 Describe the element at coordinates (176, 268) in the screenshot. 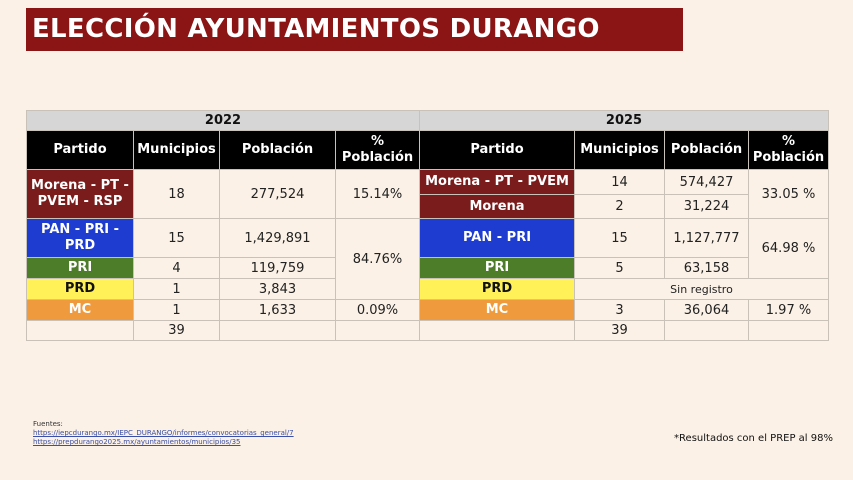

I see `municipios-cell: 4` at that location.